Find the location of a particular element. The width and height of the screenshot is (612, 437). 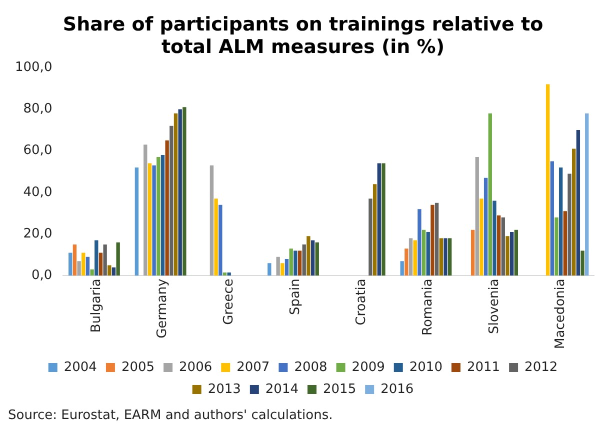

legend-label: 2014 is located at coordinates (282, 389).